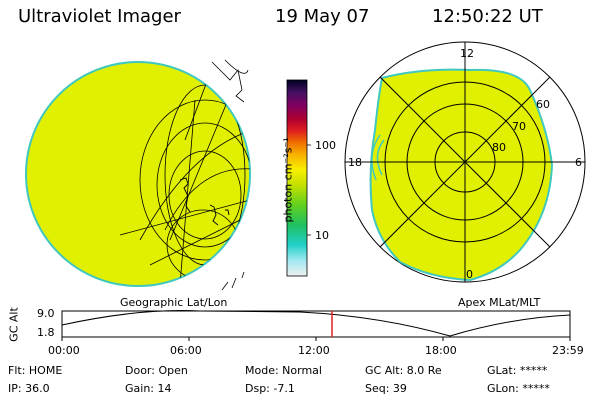 Image resolution: width=600 pixels, height=400 pixels. Describe the element at coordinates (270, 388) in the screenshot. I see `dsp-info: Dsp: -7.1` at that location.